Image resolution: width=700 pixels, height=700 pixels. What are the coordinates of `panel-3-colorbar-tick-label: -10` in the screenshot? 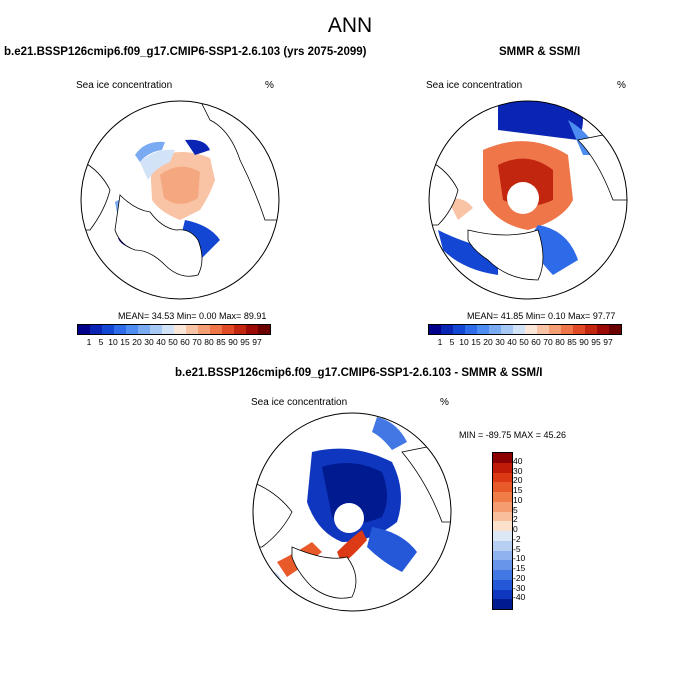 It's located at (519, 558).